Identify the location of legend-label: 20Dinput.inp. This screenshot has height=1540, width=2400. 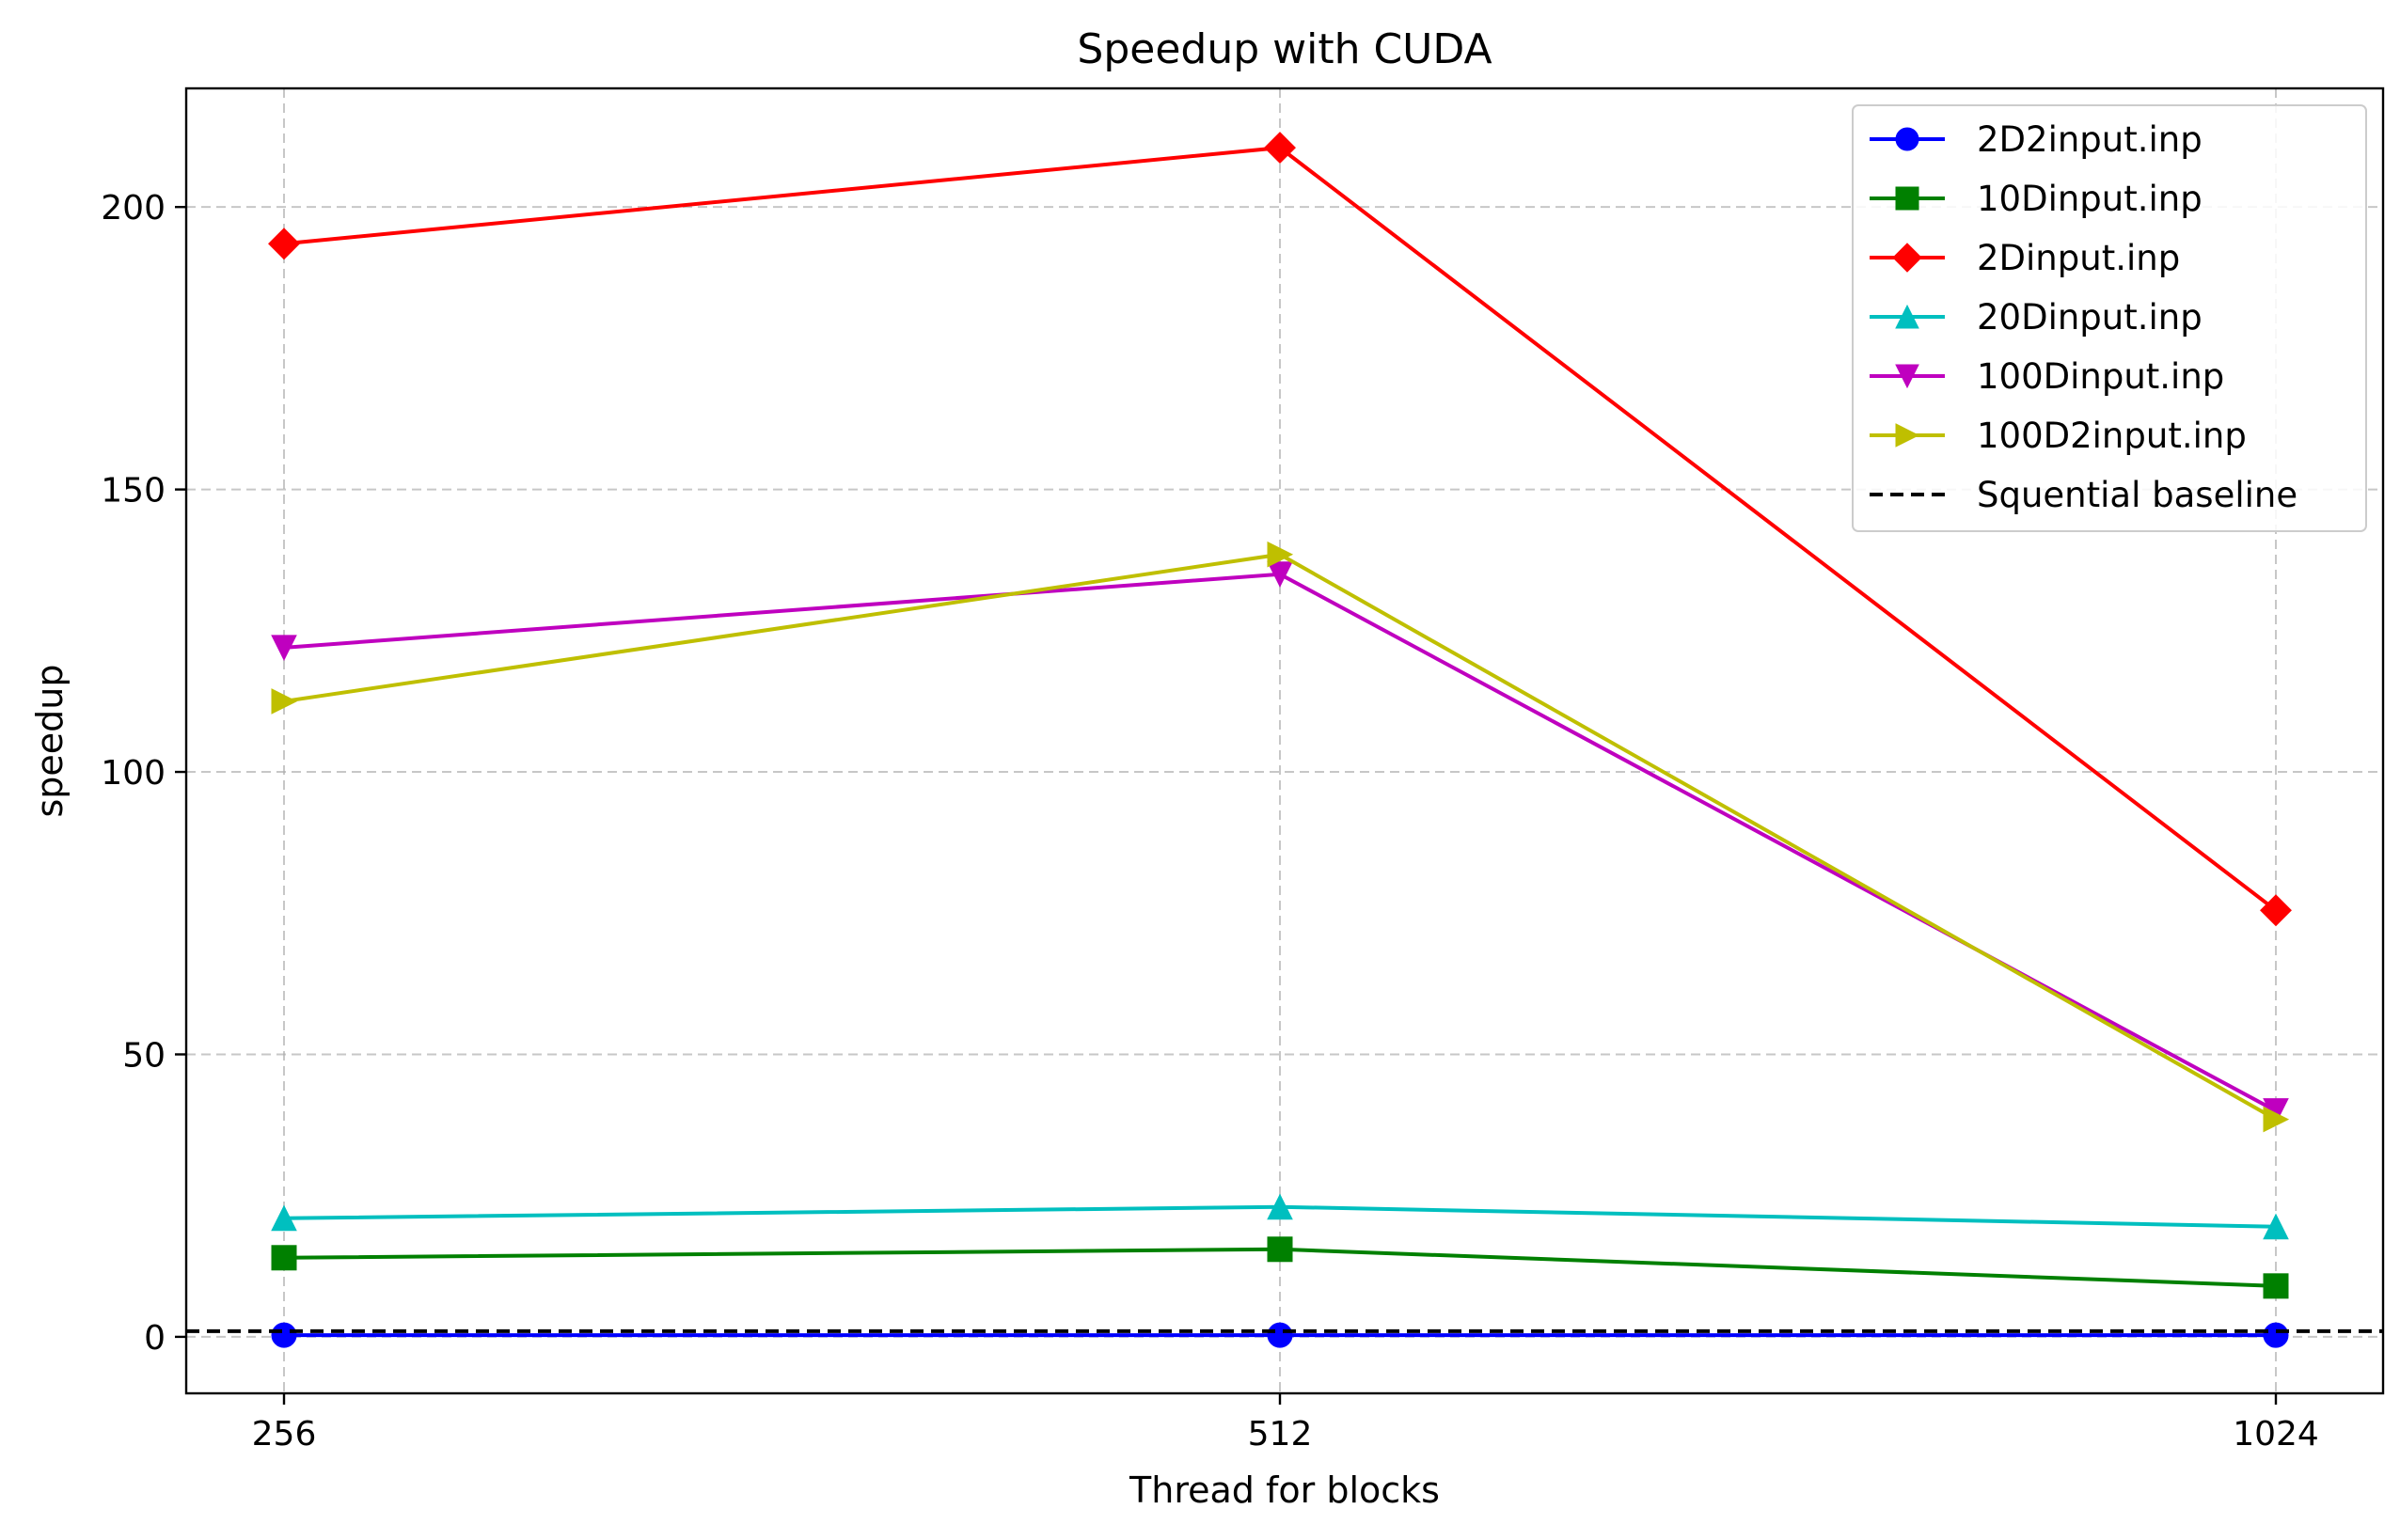
(2090, 318).